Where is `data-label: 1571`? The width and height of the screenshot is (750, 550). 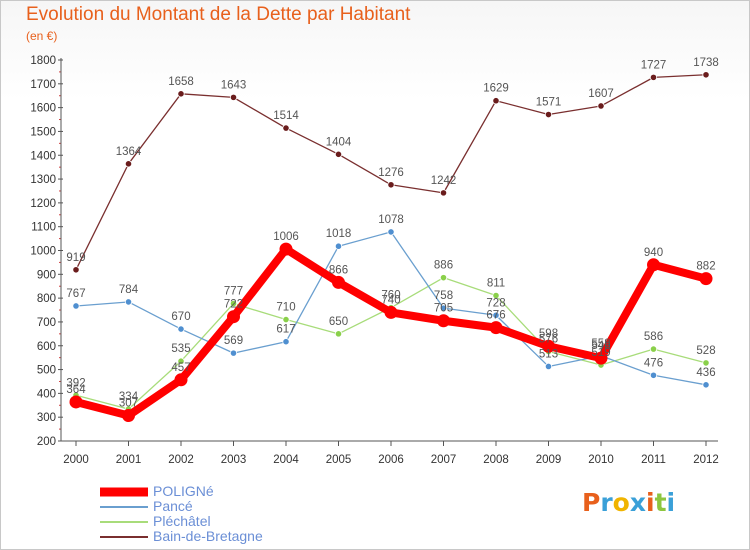
data-label: 1571 is located at coordinates (549, 103).